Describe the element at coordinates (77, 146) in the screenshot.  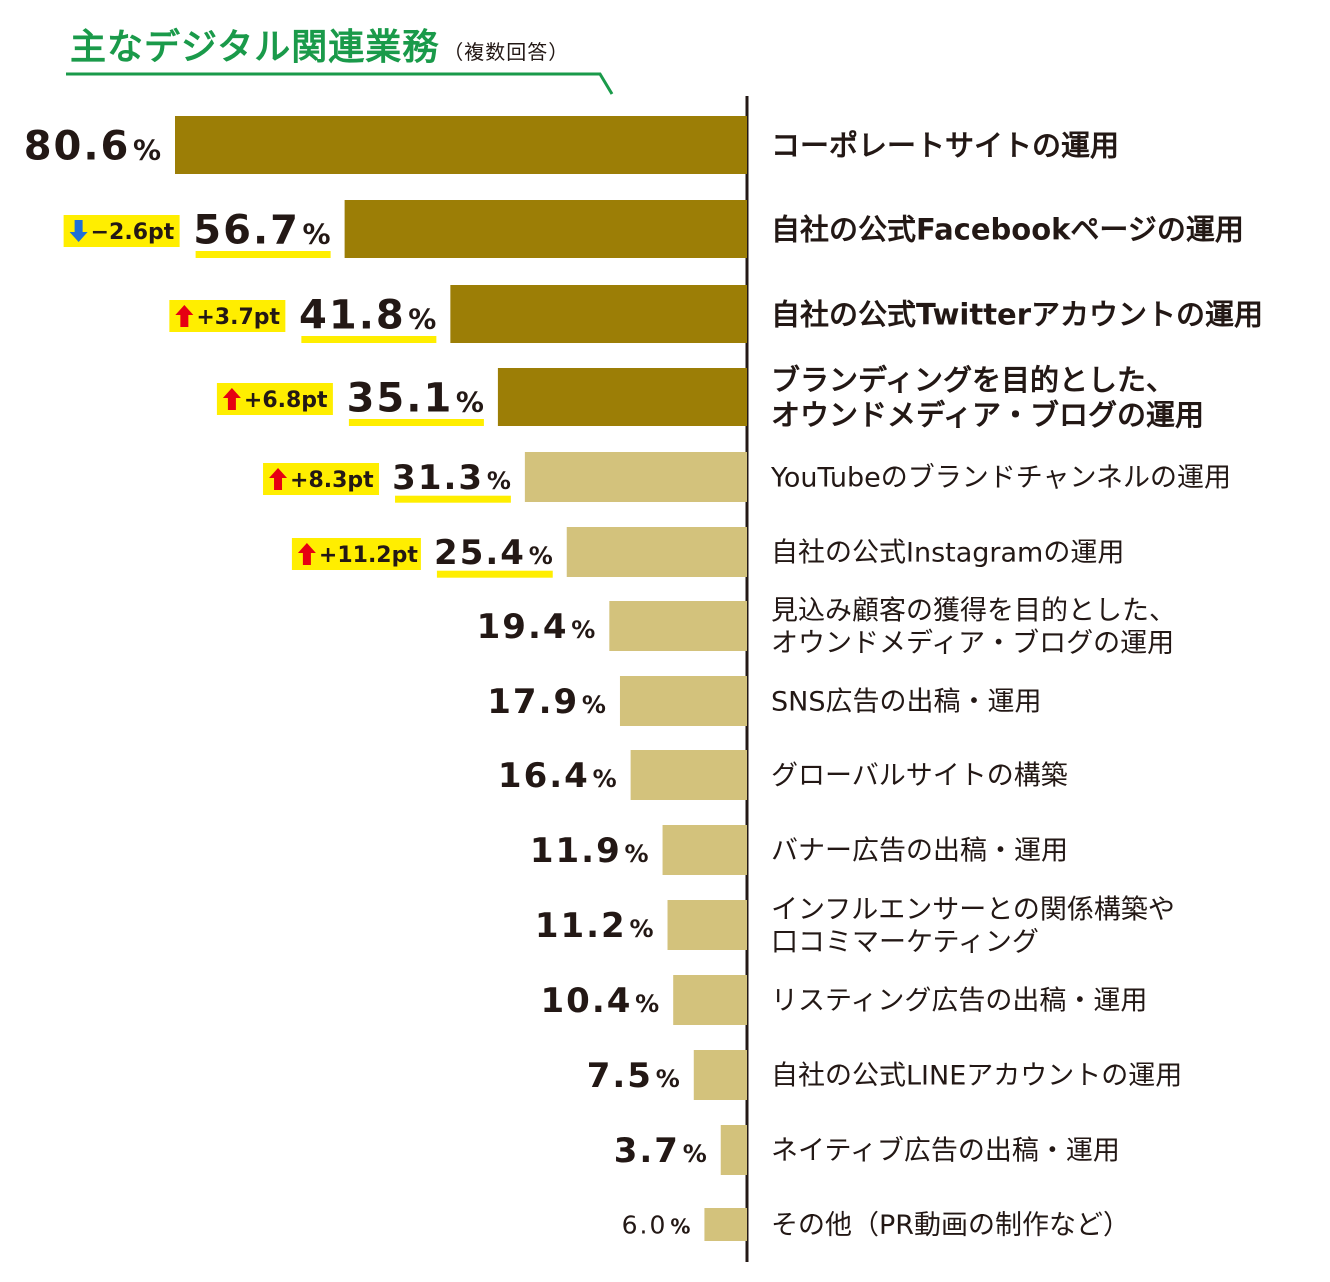
I see `value-label: 80.6` at that location.